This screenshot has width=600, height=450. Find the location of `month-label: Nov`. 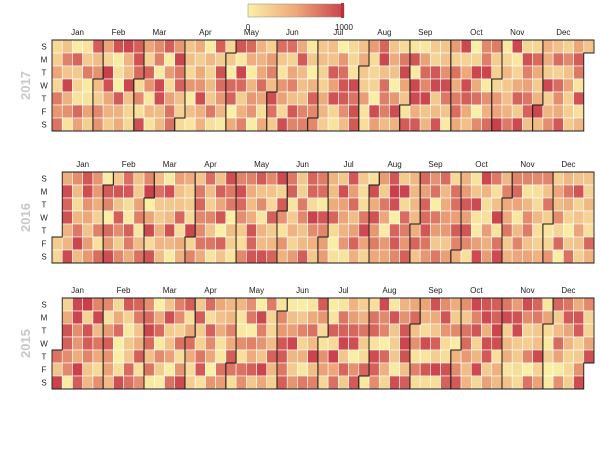

month-label: Nov is located at coordinates (527, 290).